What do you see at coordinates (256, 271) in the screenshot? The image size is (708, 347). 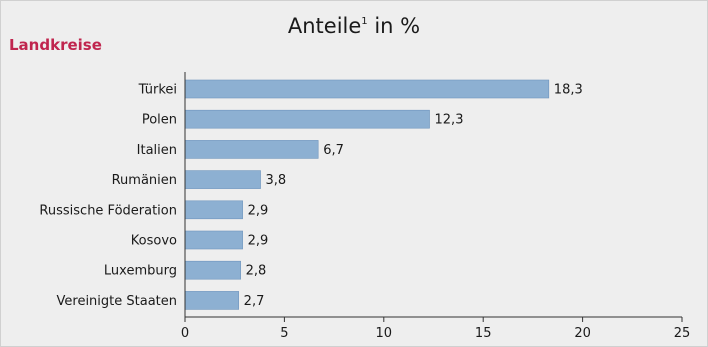 I see `value-label: 2,8` at bounding box center [256, 271].